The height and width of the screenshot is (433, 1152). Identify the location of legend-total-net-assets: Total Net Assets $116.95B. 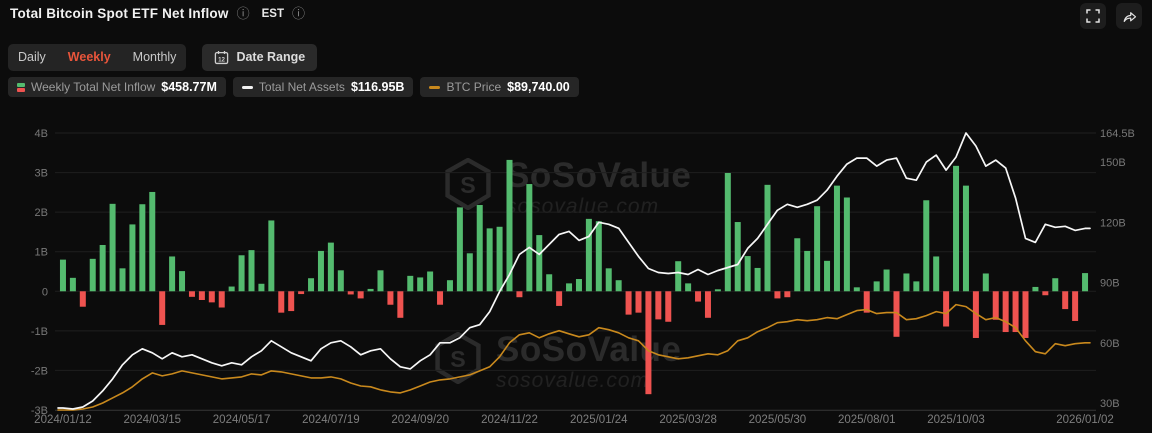
(323, 87).